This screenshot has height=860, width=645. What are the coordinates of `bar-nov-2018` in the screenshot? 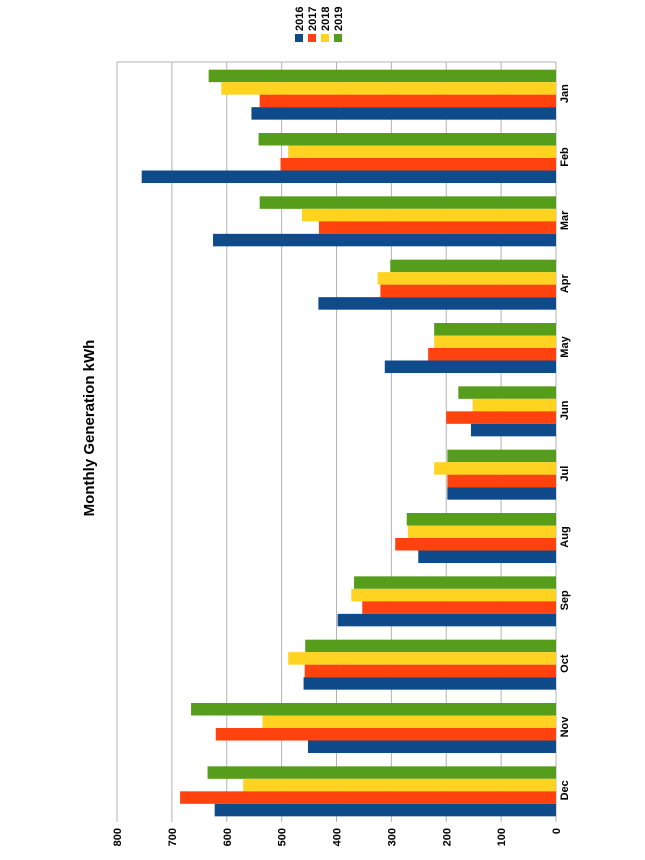 It's located at (409, 721).